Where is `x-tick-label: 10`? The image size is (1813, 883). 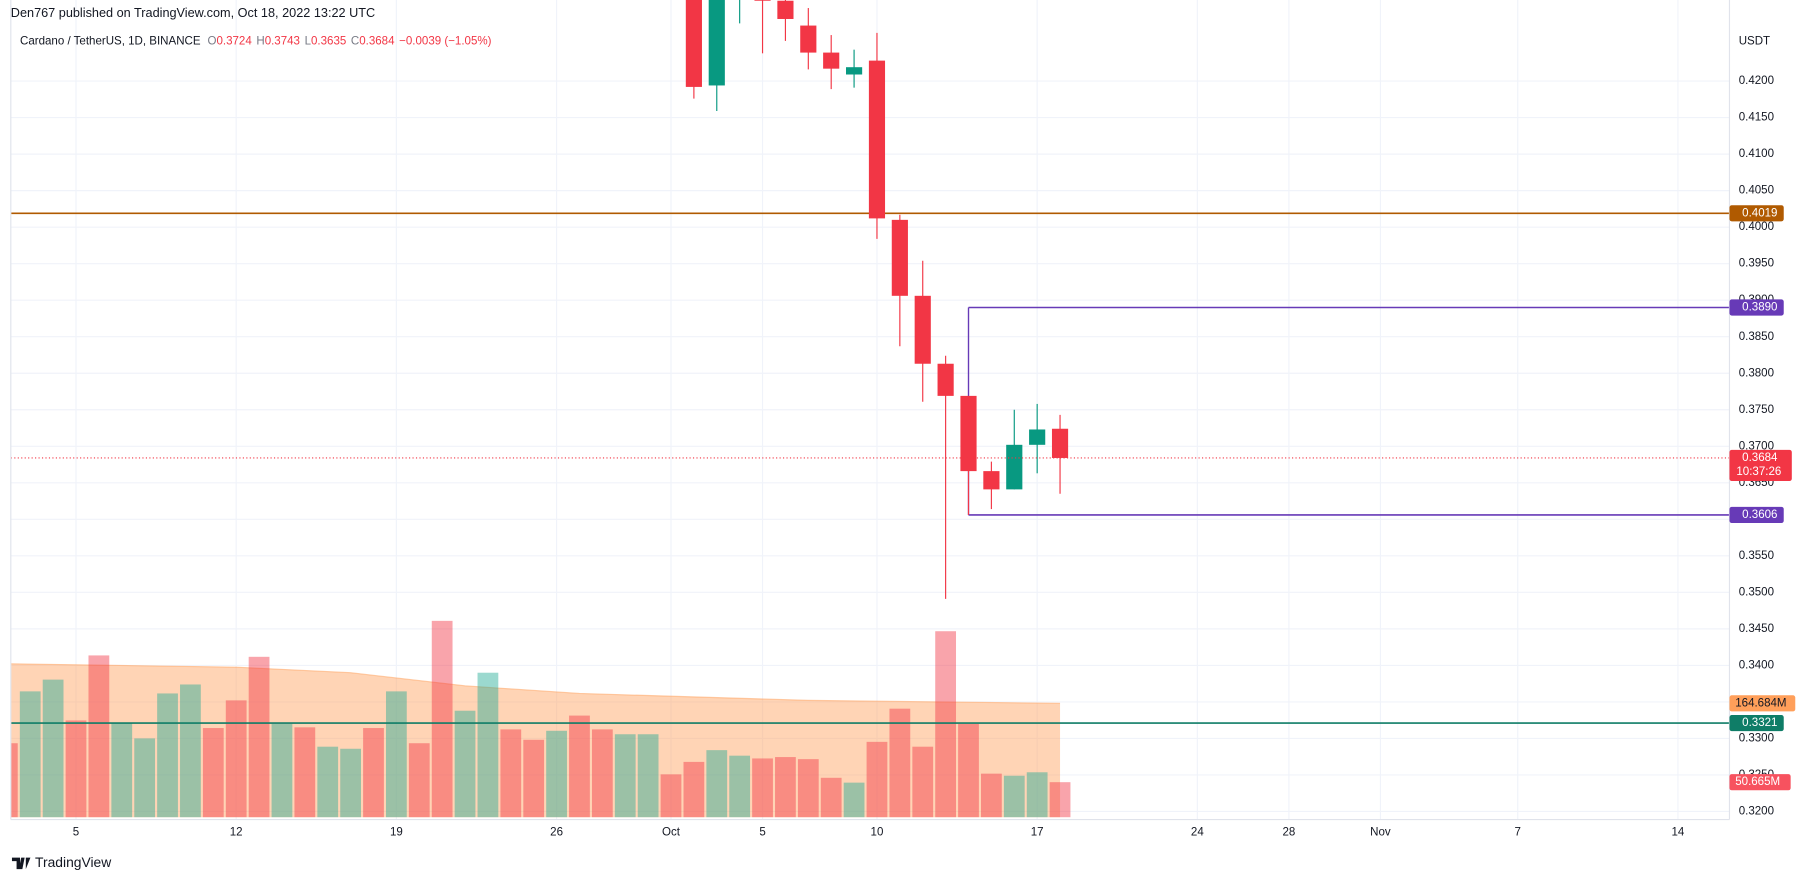 x-tick-label: 10 is located at coordinates (877, 832).